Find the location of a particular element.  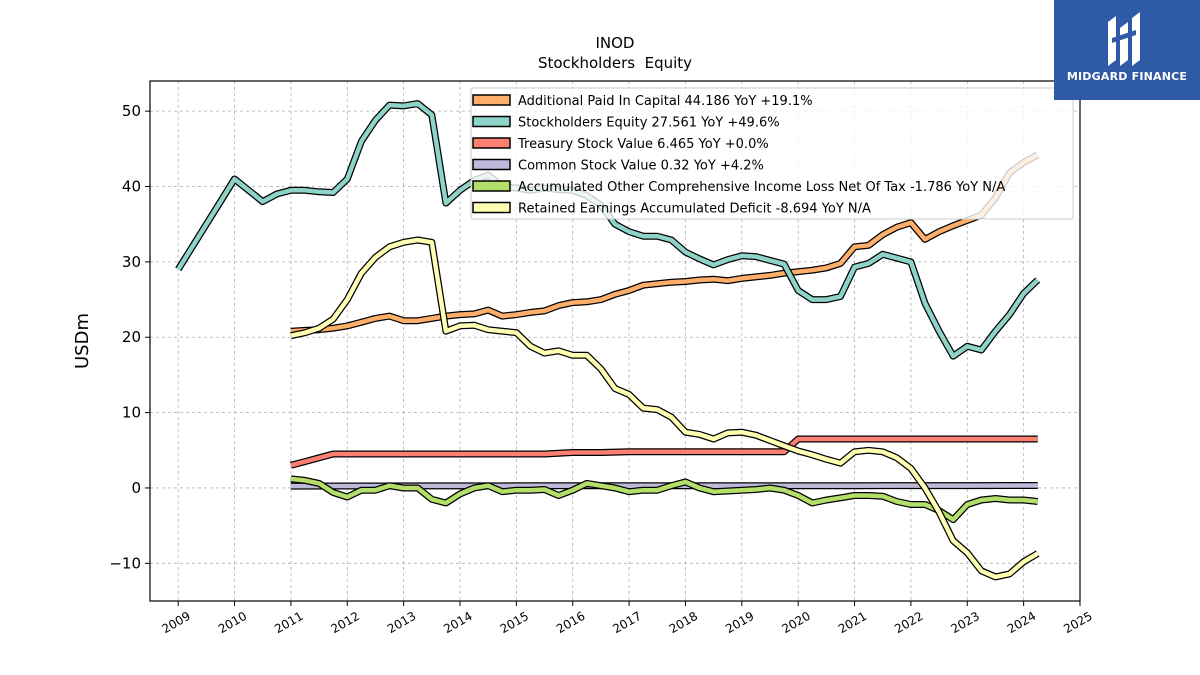

x-tick-label: 2014 is located at coordinates (457, 622).